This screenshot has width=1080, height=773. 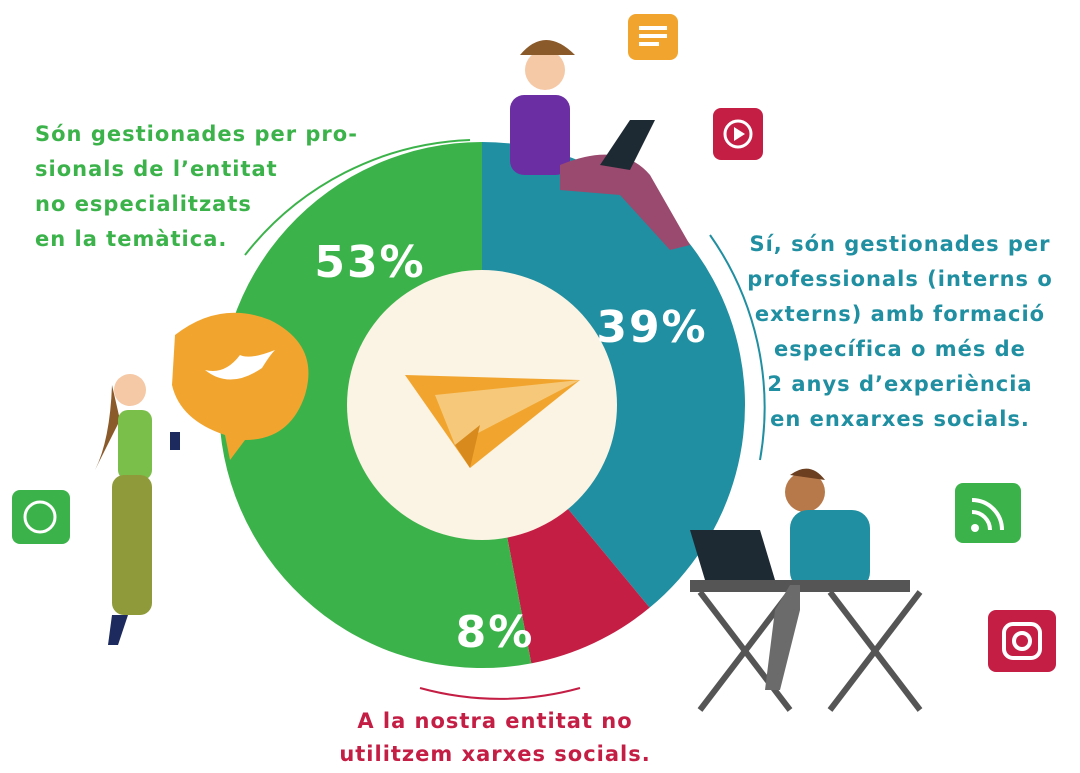 I want to click on category-label: en la temàtica., so click(x=131, y=239).